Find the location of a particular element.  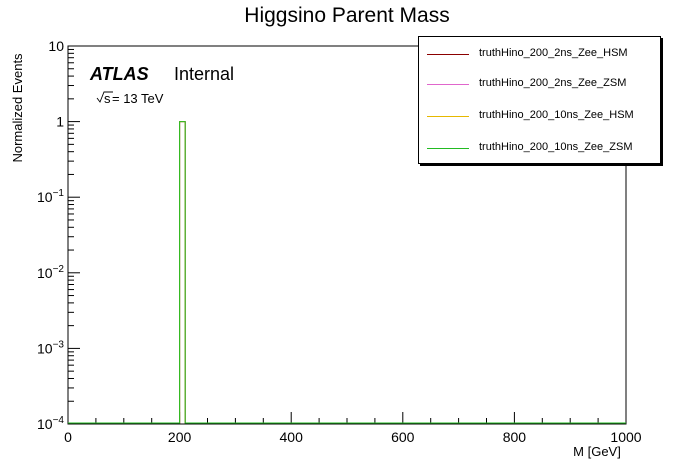

legend-entry-2: truthHino_200_2ns_Zee_ZSM is located at coordinates (539, 85).